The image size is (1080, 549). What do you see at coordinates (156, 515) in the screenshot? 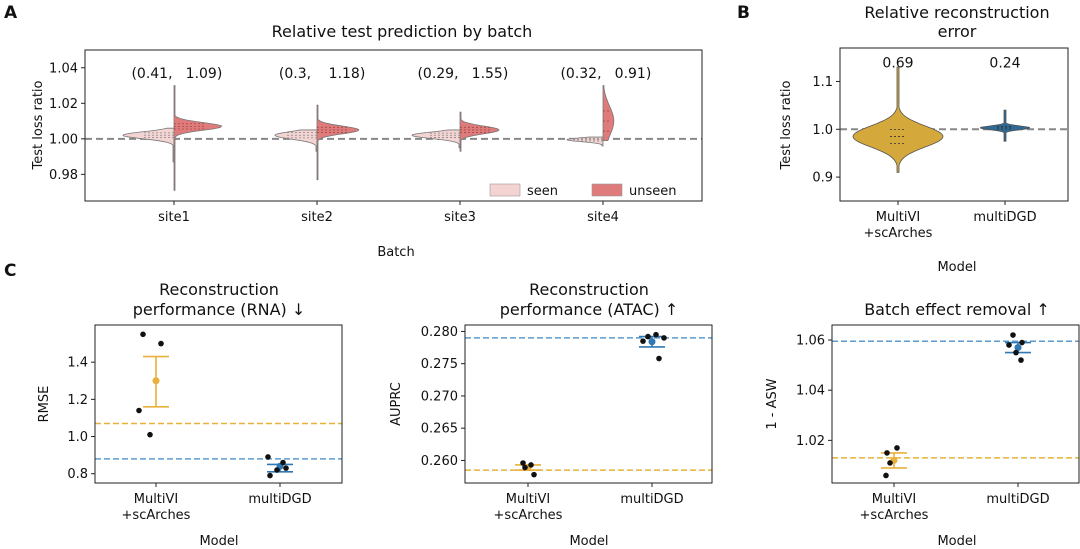
I see `panel-c1-xtick-label: +scArches` at bounding box center [156, 515].